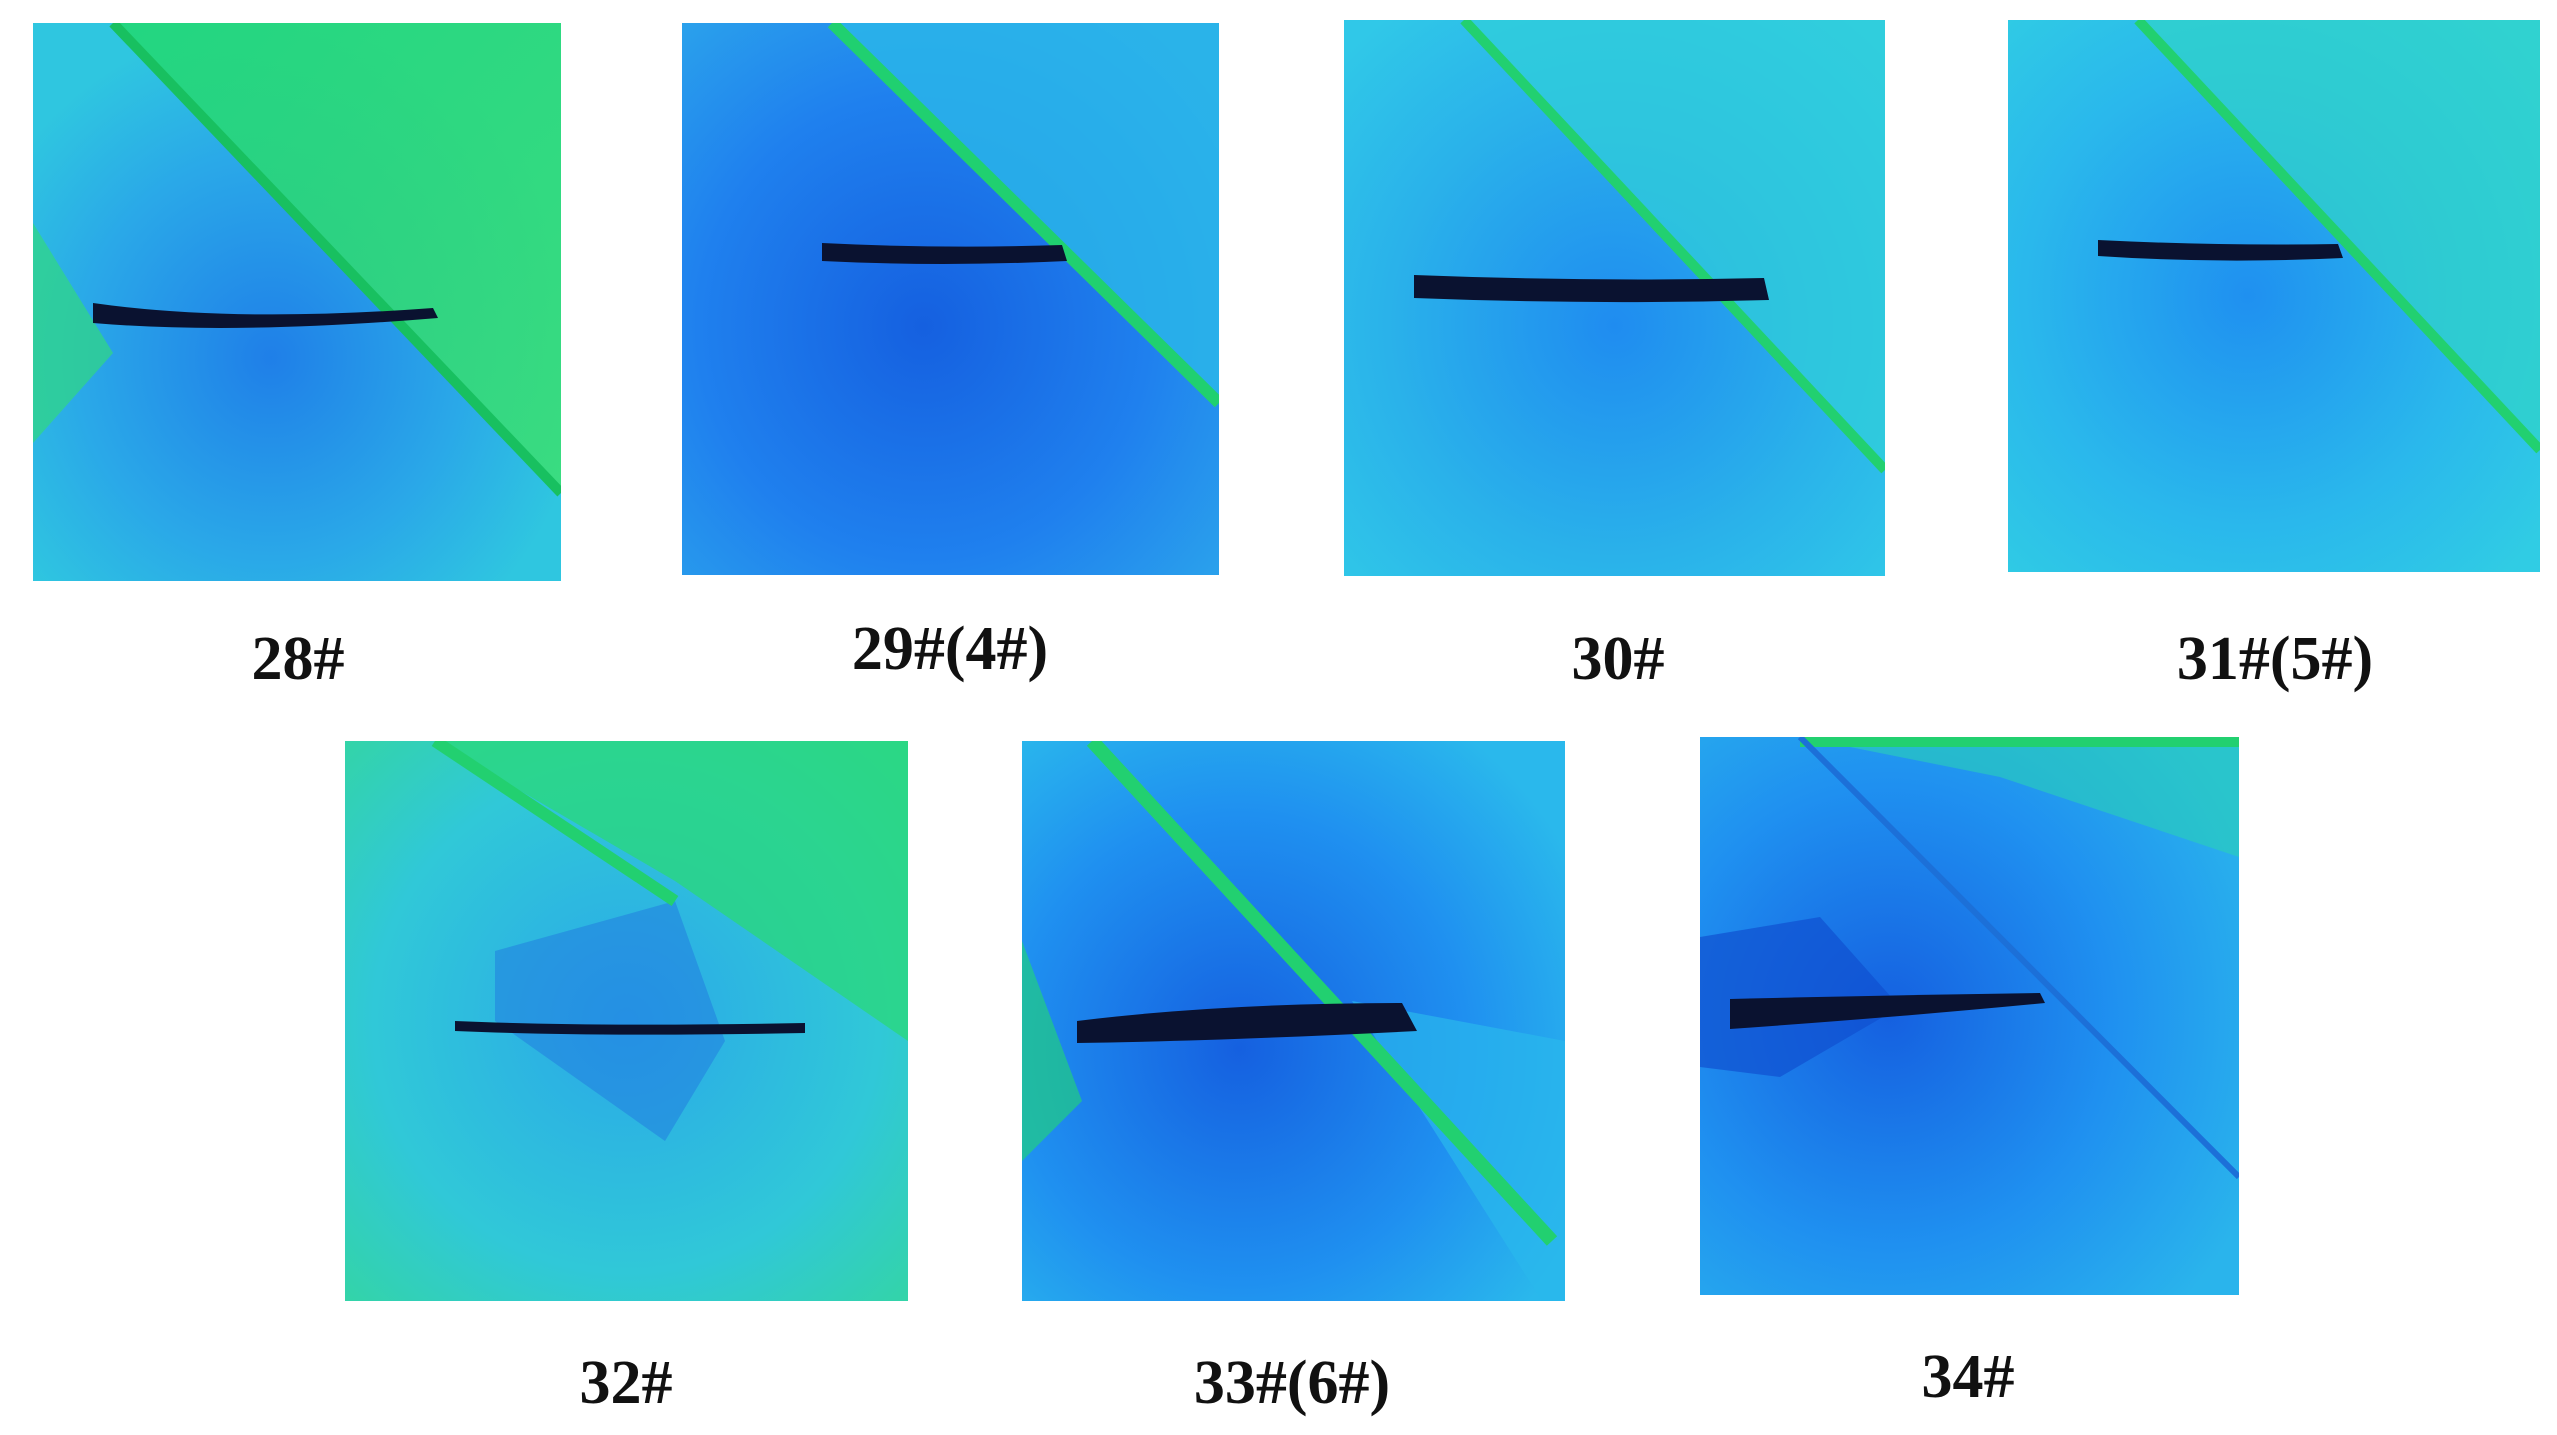 This screenshot has width=2557, height=1435. I want to click on caption-32: 32#, so click(626, 1383).